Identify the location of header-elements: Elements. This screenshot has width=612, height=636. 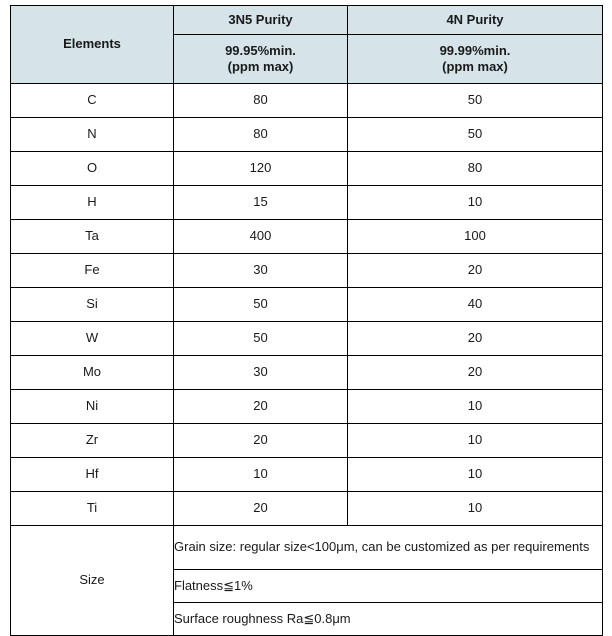
(92, 44).